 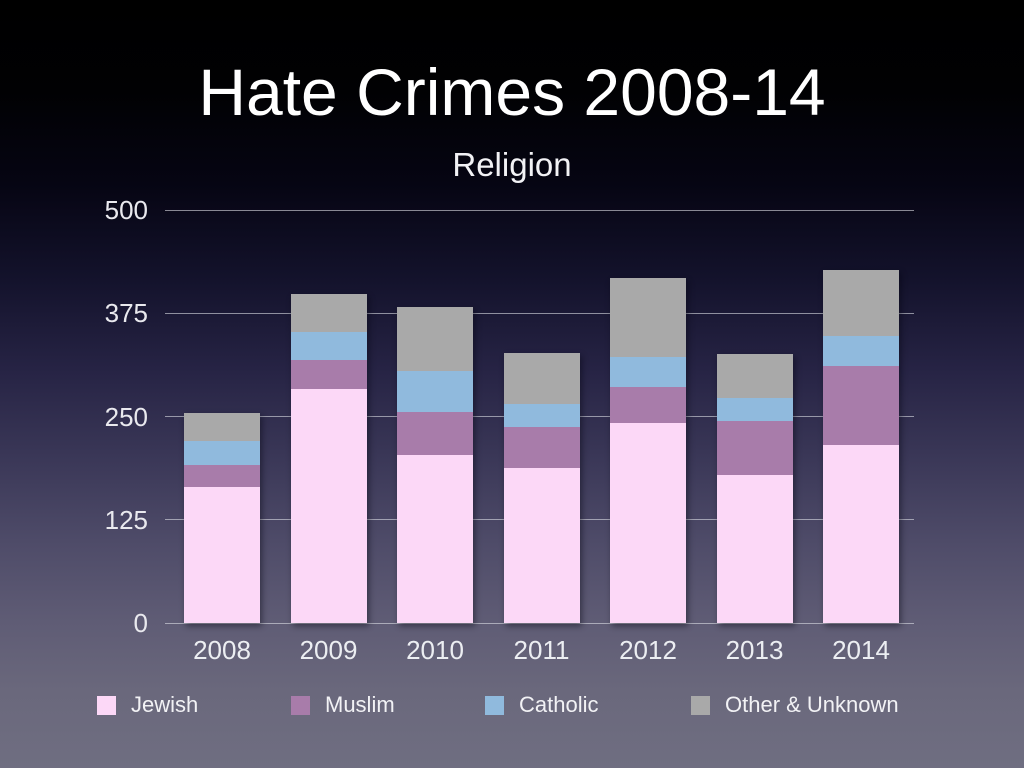 I want to click on bar-segment-2012-jewish, so click(x=648, y=523).